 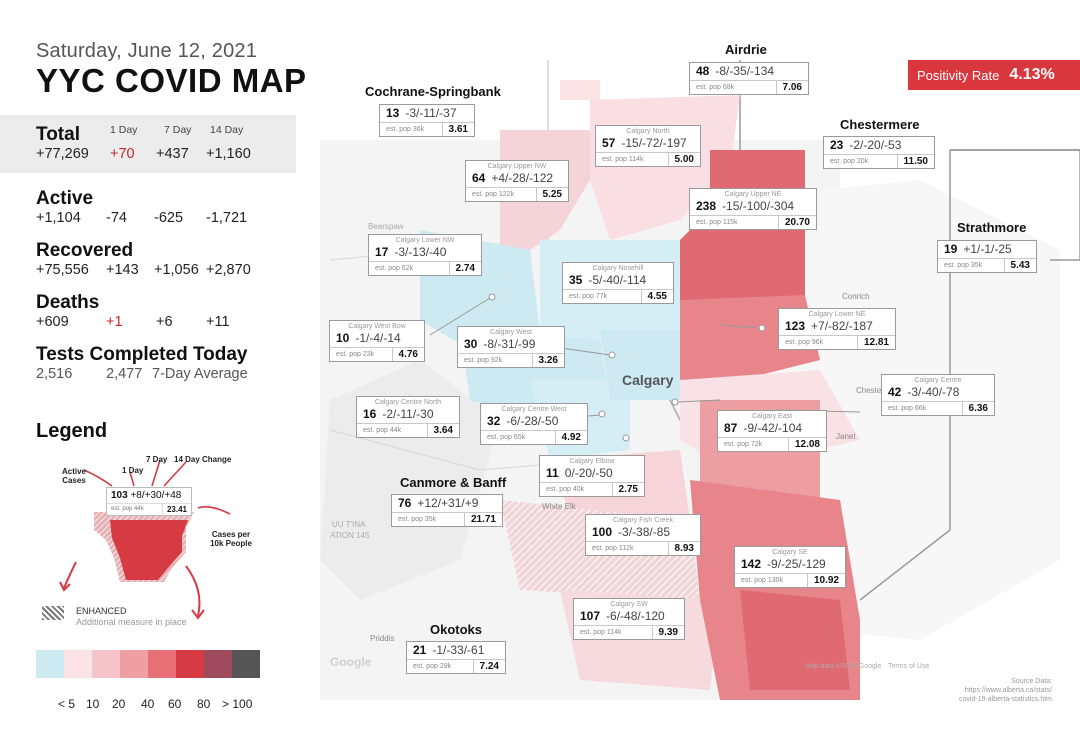 I want to click on card-changes: -1/-33/-61, so click(x=458, y=650).